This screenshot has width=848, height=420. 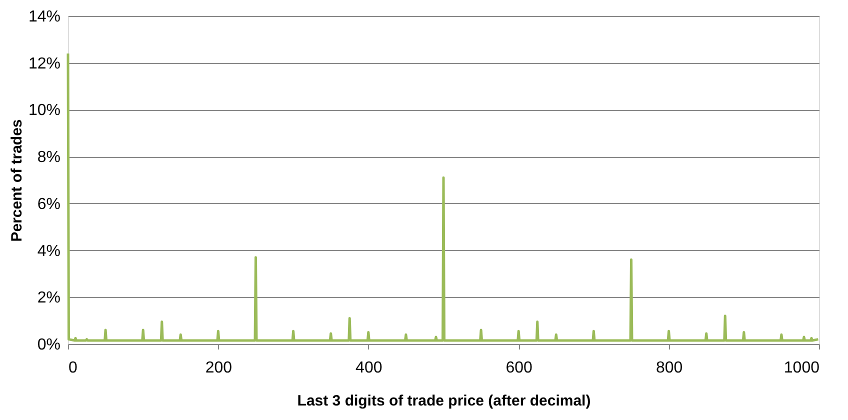 What do you see at coordinates (48, 157) in the screenshot?
I see `y-tick-label: 8%` at bounding box center [48, 157].